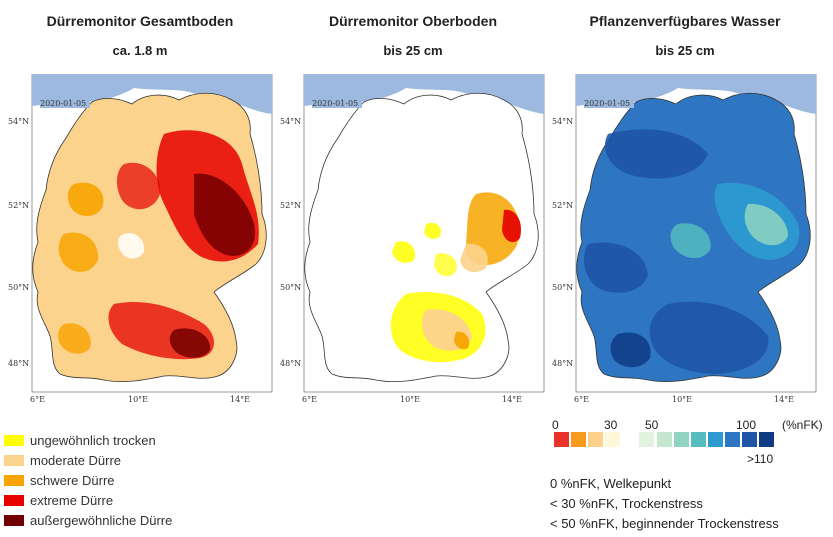 The height and width of the screenshot is (537, 833). I want to click on date-label-1: 2020-01-05, so click(63, 103).